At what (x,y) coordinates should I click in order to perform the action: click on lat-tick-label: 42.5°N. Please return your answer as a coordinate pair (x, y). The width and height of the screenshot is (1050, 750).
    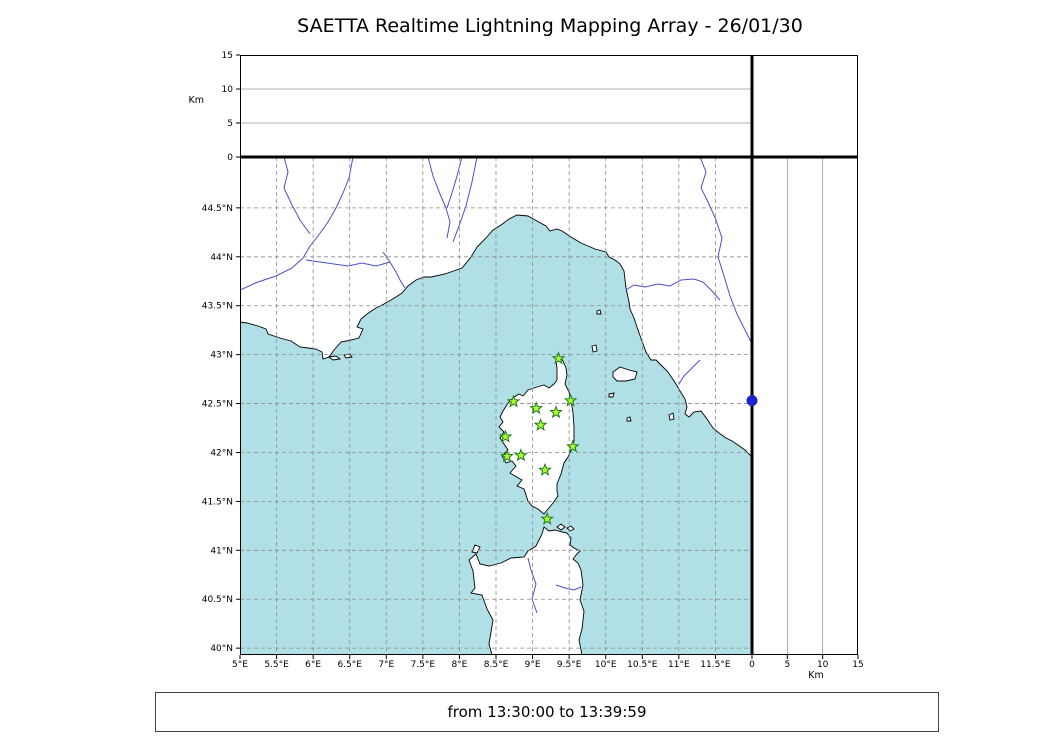
    Looking at the image, I should click on (217, 405).